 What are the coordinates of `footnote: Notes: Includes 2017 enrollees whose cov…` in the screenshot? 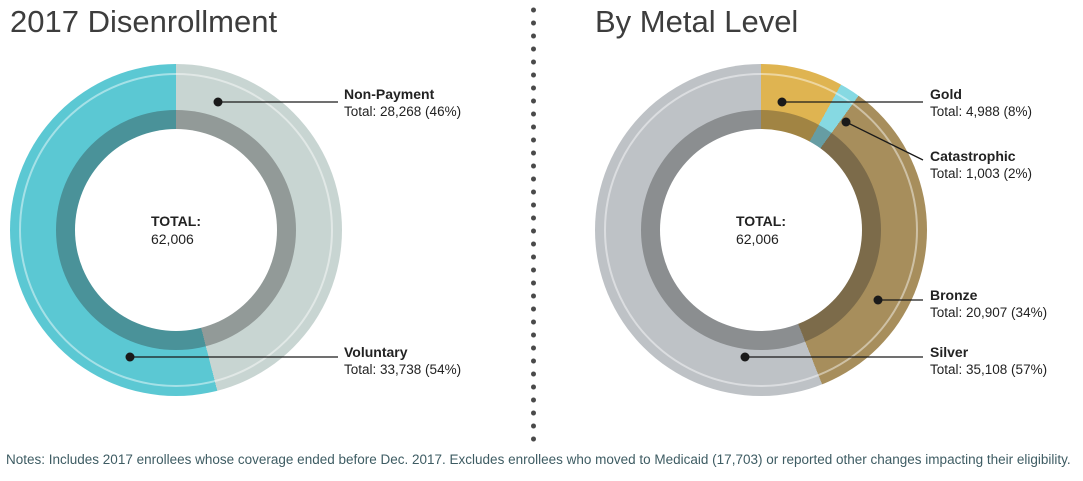 It's located at (538, 459).